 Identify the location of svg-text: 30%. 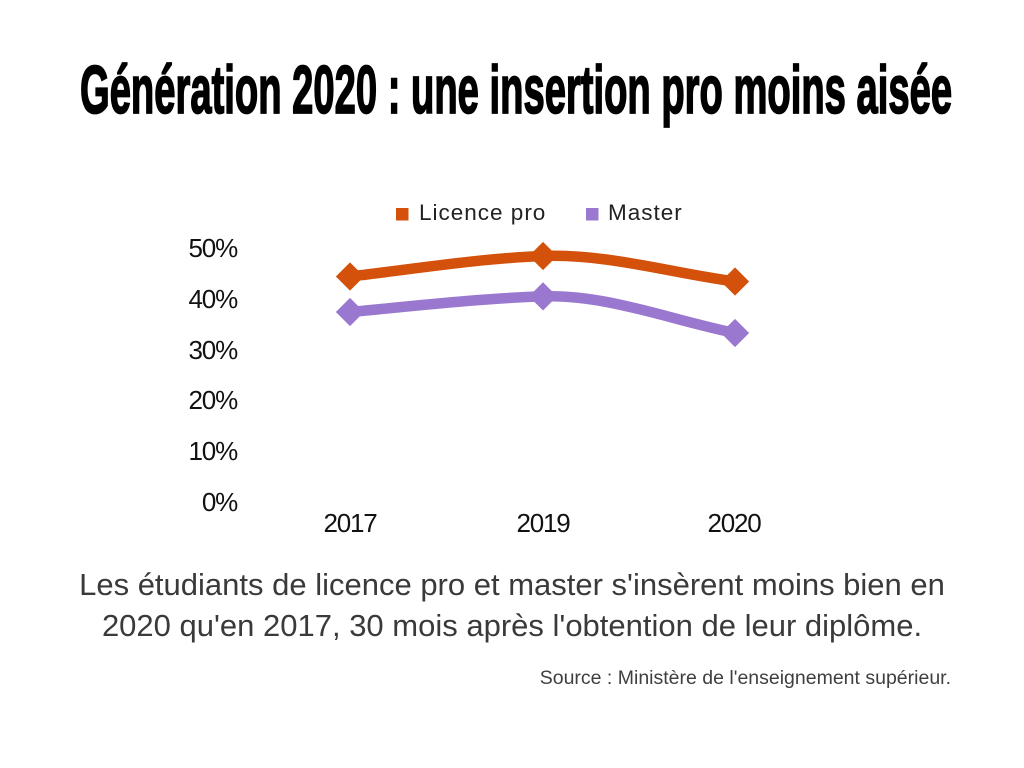
(214, 350).